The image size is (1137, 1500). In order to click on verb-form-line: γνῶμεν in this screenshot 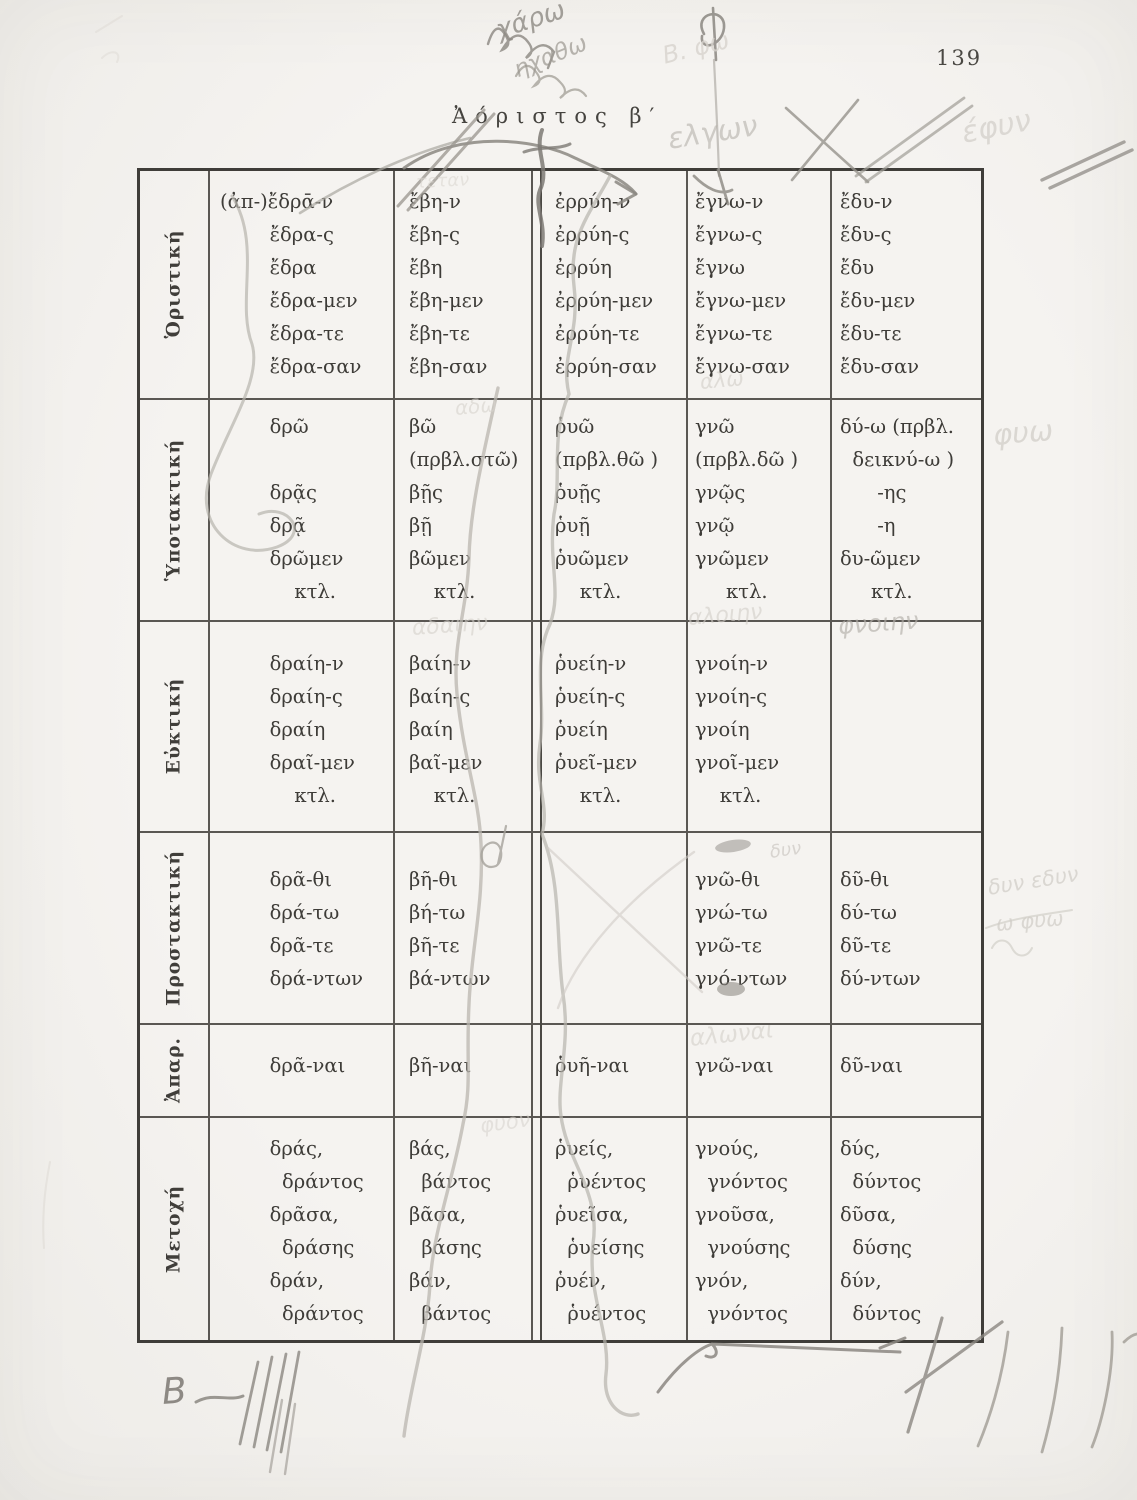, I will do `click(732, 558)`.